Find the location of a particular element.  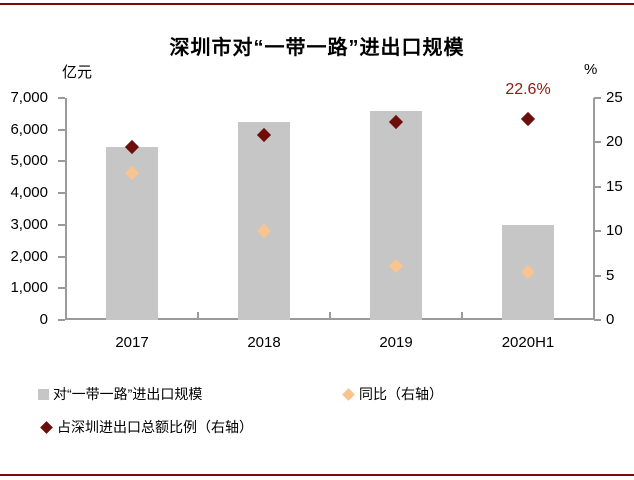

x-axis-line is located at coordinates (330, 319).